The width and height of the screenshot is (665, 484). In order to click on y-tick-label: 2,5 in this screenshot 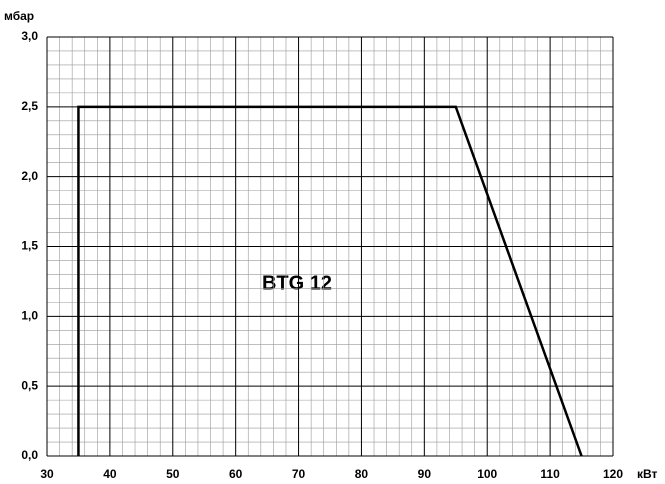, I will do `click(29, 106)`.